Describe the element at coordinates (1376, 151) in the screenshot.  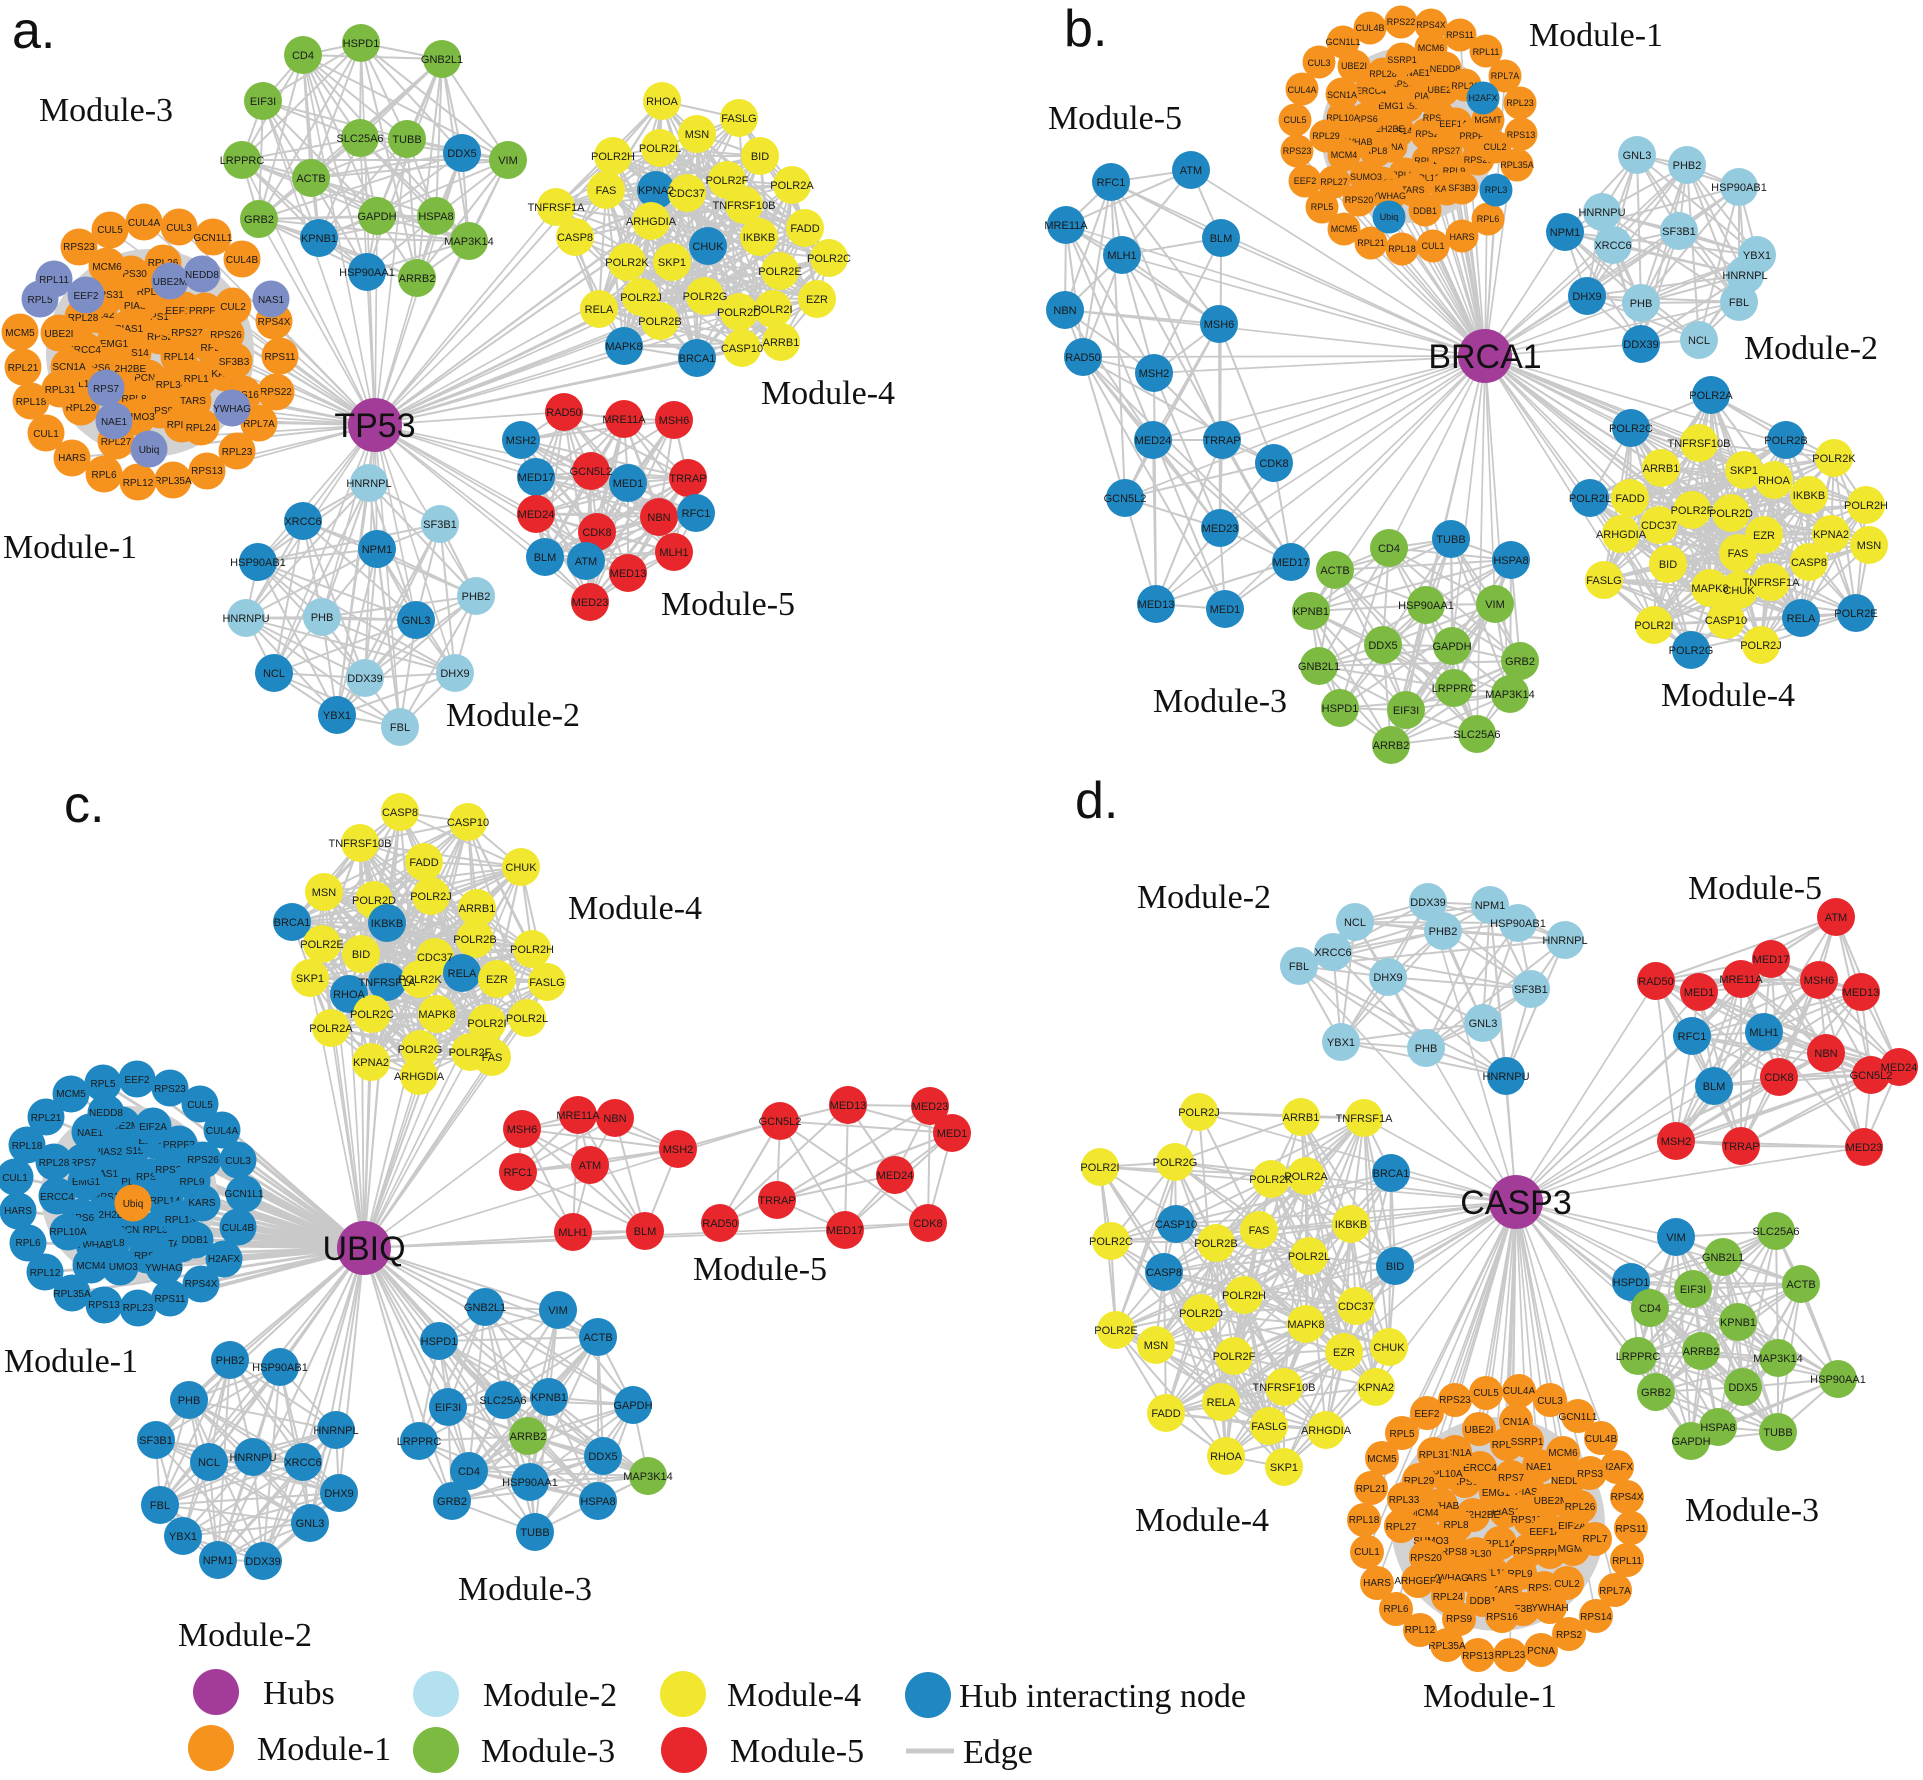
I see `svg-text: RPL8` at that location.